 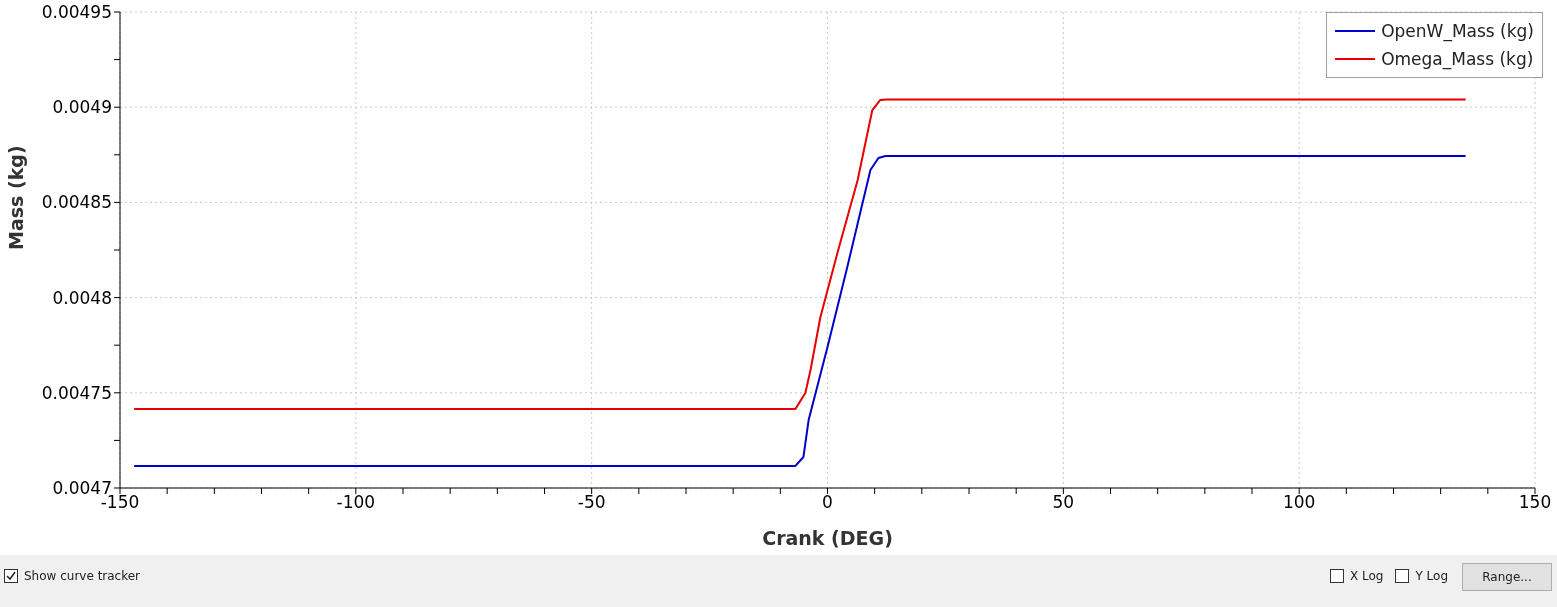 What do you see at coordinates (82, 576) in the screenshot?
I see `text: Show curve tracker` at bounding box center [82, 576].